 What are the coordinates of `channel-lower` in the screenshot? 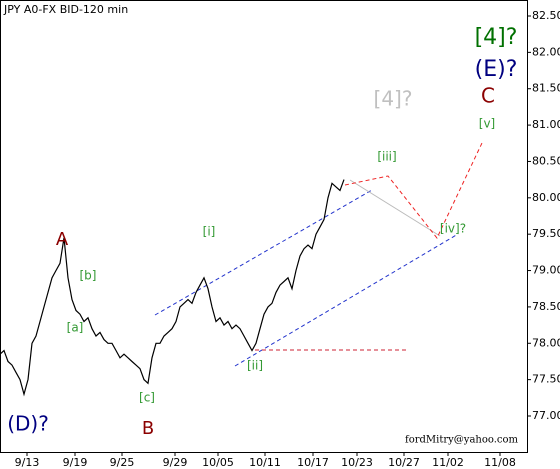 It's located at (346, 300).